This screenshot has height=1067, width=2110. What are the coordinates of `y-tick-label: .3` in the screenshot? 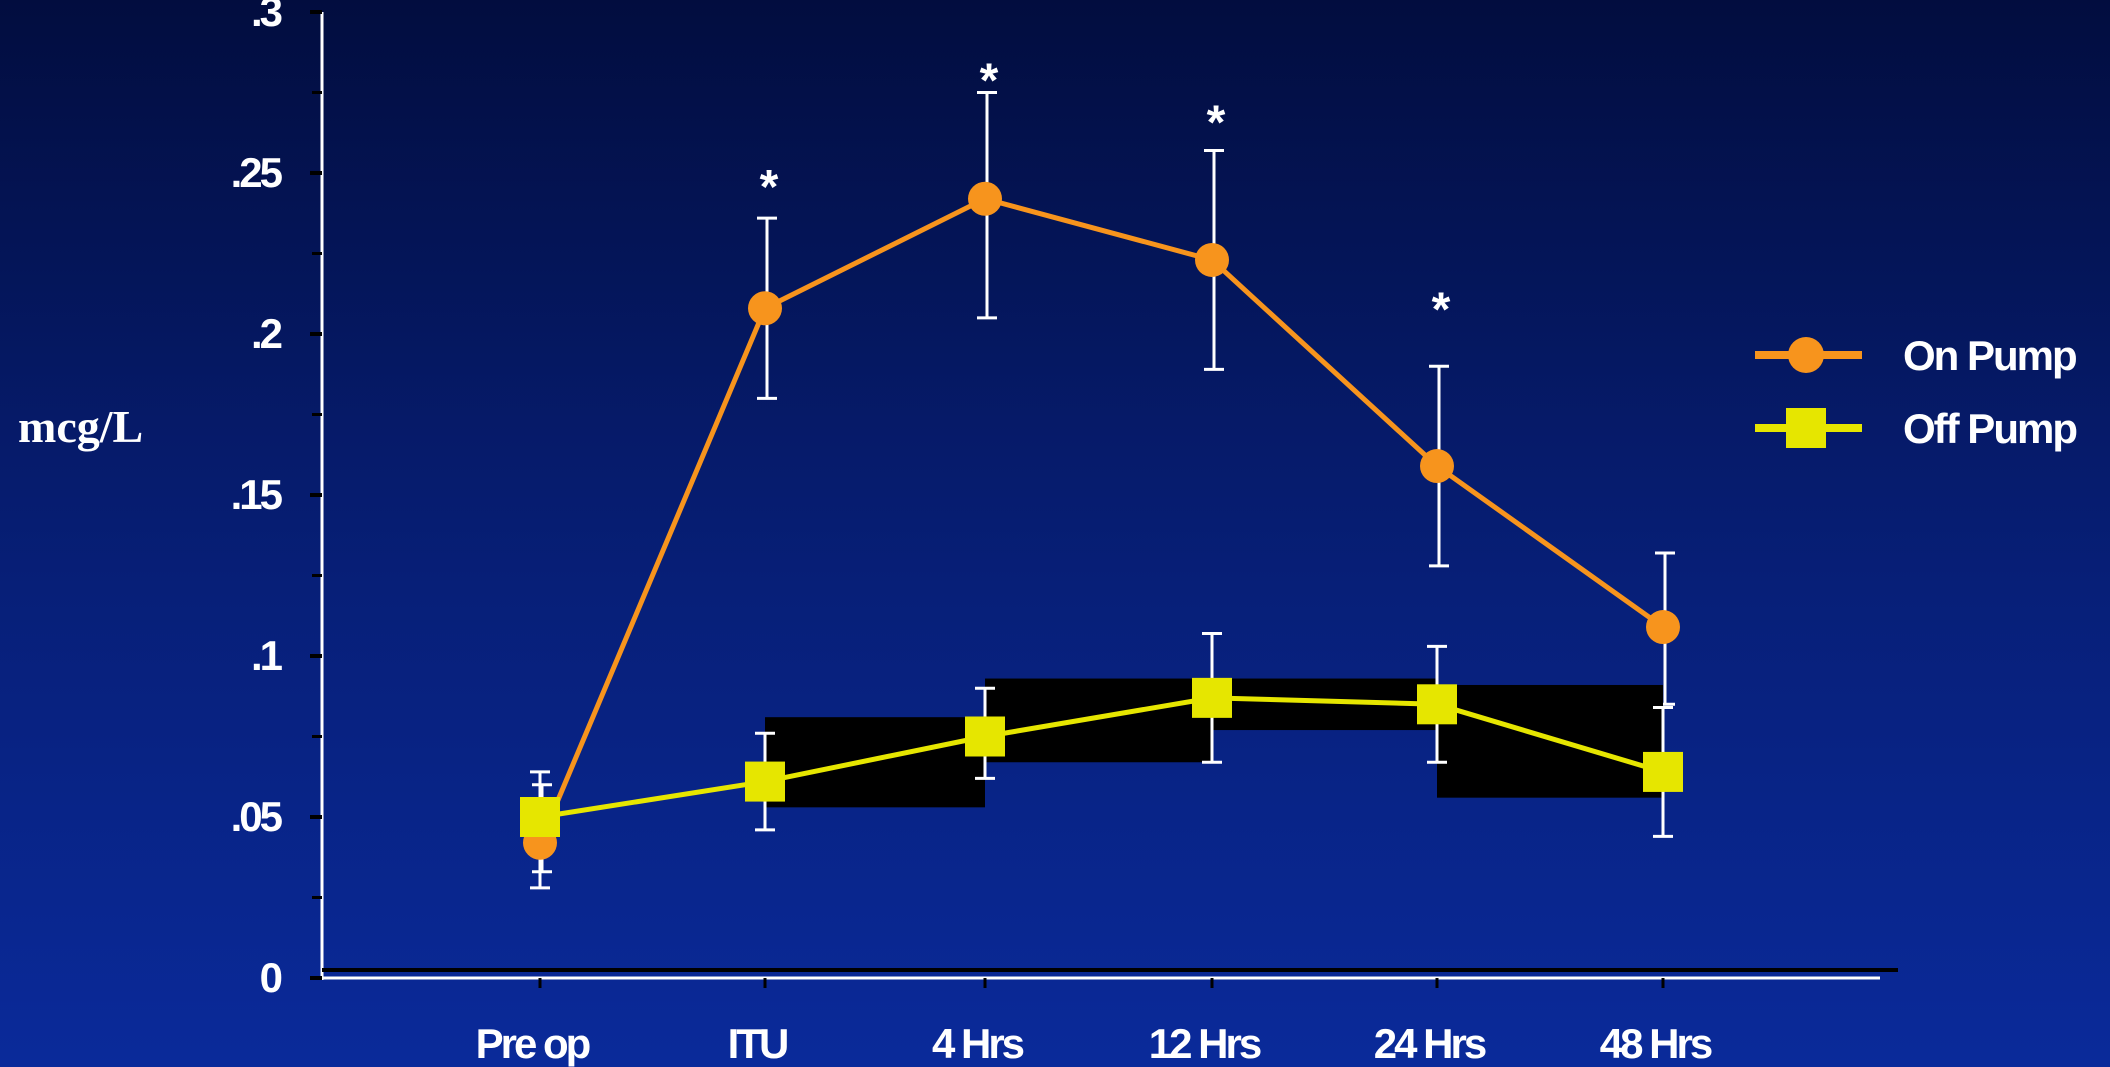 It's located at (266, 17).